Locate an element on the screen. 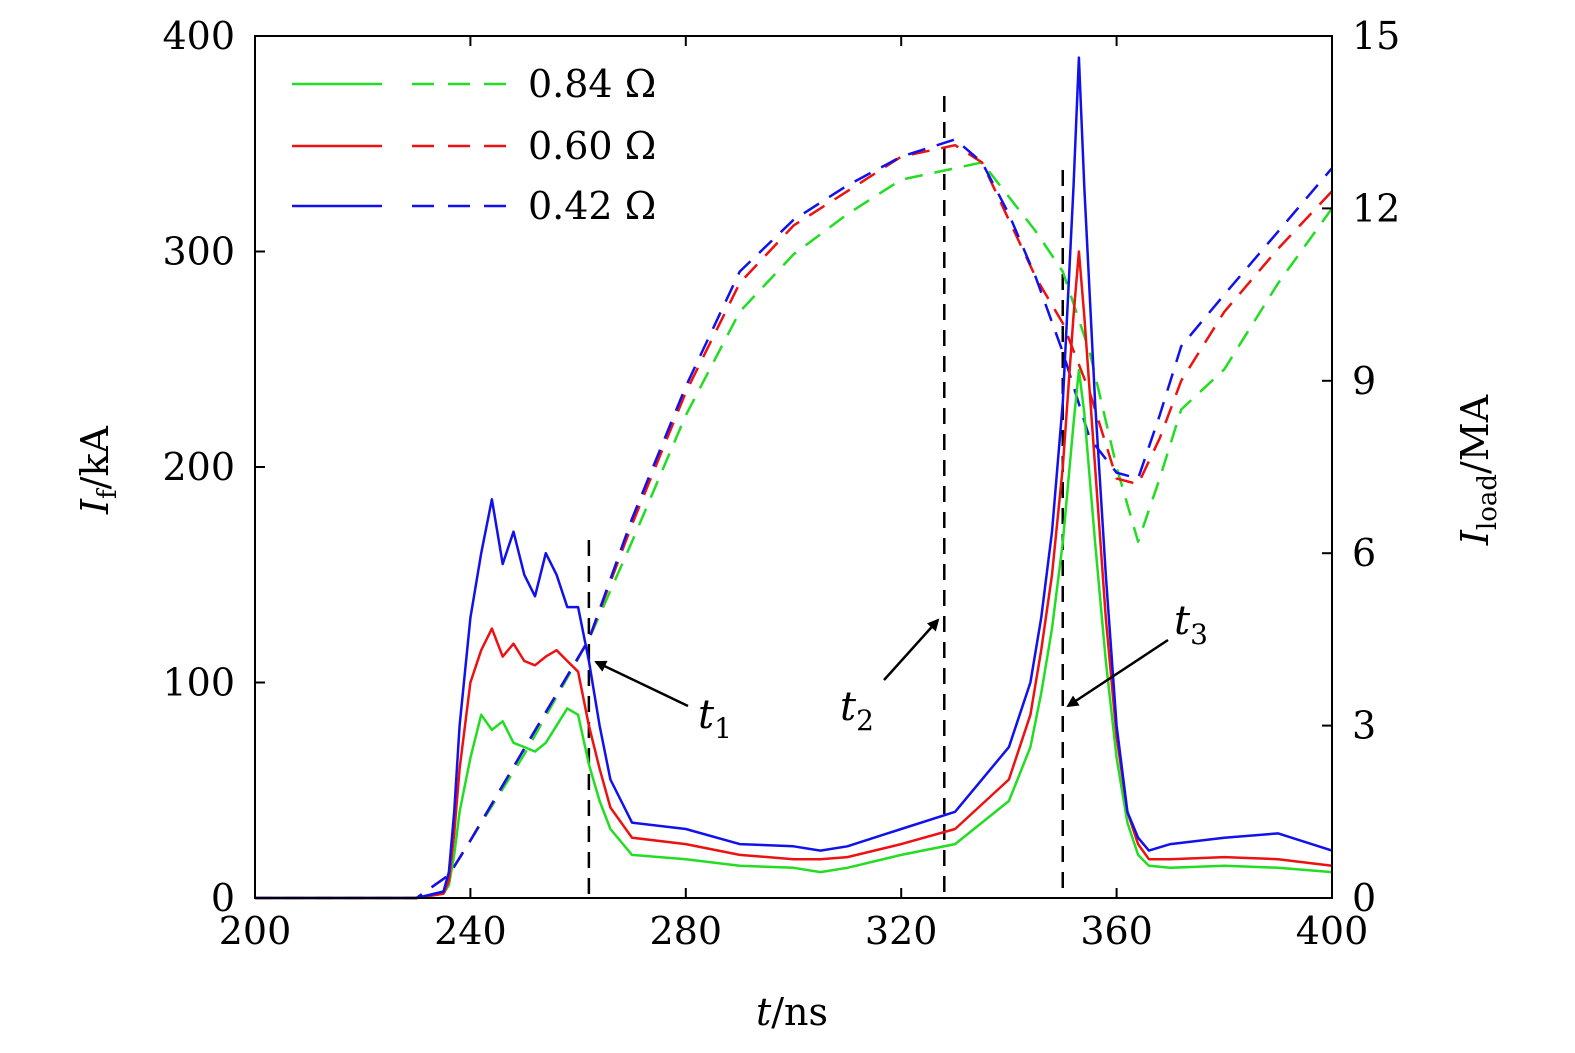 This screenshot has width=1575, height=1053. y-tick-label-right: 6 is located at coordinates (1364, 553).